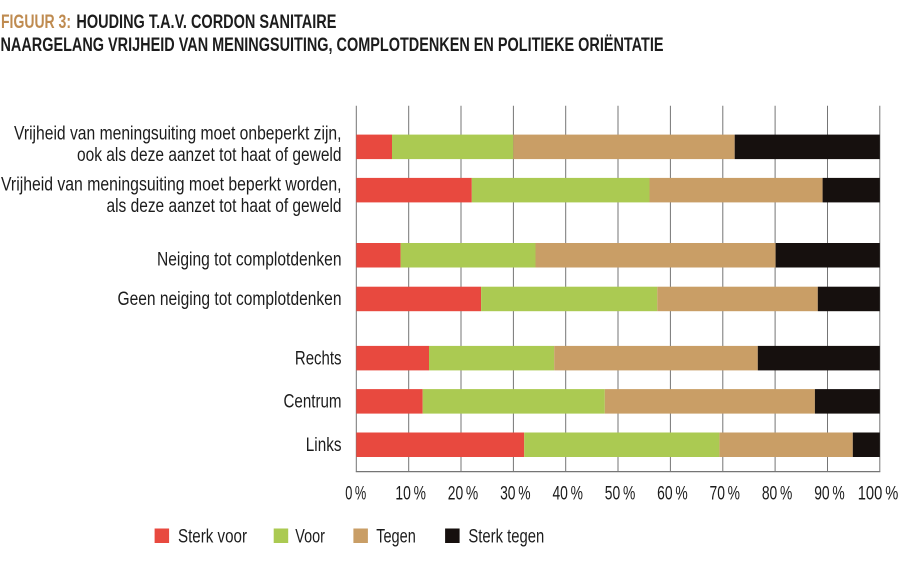  I want to click on svg-text: Geen neiging tot complotdenken, so click(230, 299).